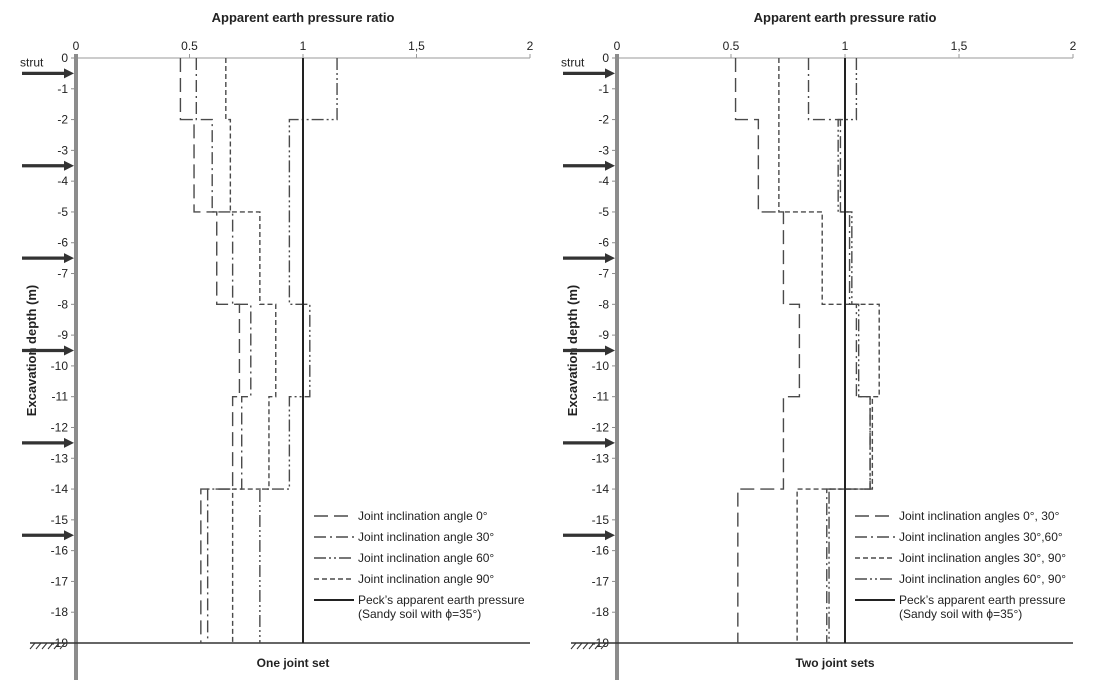  I want to click on legend-item: Joint inclination angle 30°, so click(404, 537).